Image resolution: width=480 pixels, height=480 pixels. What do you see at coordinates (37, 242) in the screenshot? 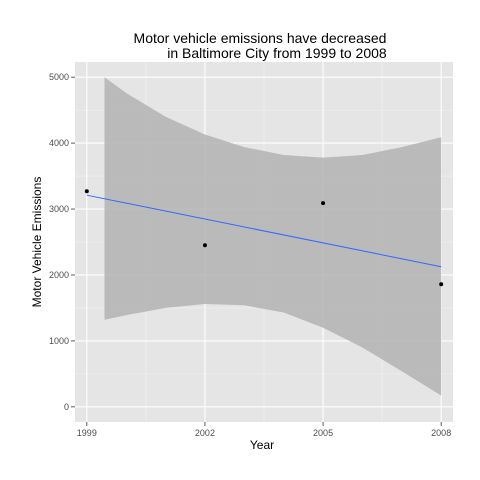
I see `y-axis-title: Motor Vehicle Emissions` at bounding box center [37, 242].